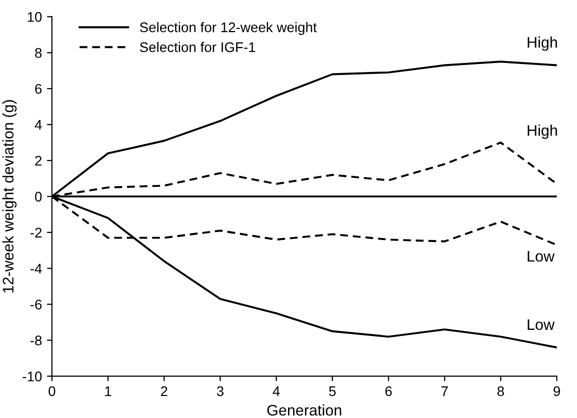 The width and height of the screenshot is (577, 418). I want to click on y-tick-label: -10, so click(32, 377).